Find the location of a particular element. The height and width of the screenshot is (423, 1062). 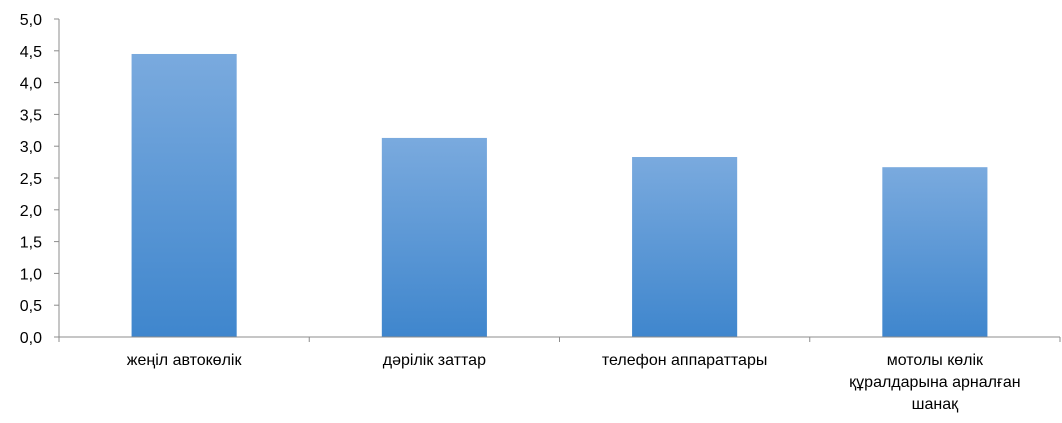

y-axis-ticks: 0,0 0,5 1,0 1,5 2,0 2,5 3,0 3,5 4,0 4,5 5,0 is located at coordinates (39, 179).